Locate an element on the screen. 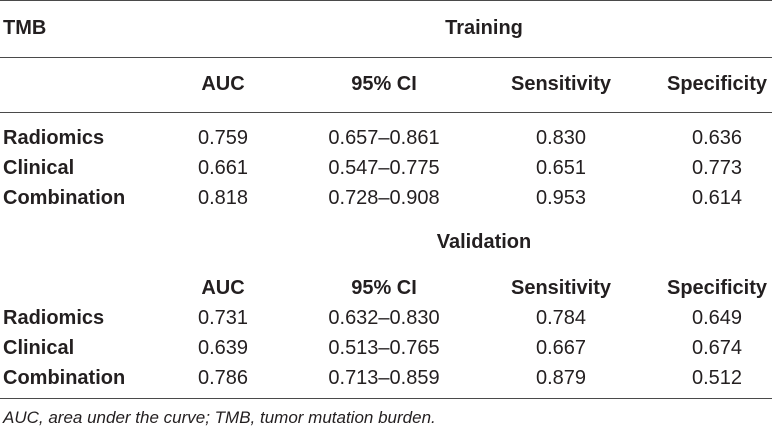 The image size is (772, 437). auc-value: 0.639 is located at coordinates (223, 348).